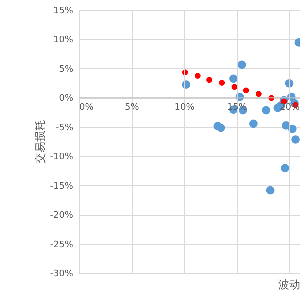 Image resolution: width=300 pixels, height=300 pixels. I want to click on y-axis-title: 交易损耗, so click(41, 142).